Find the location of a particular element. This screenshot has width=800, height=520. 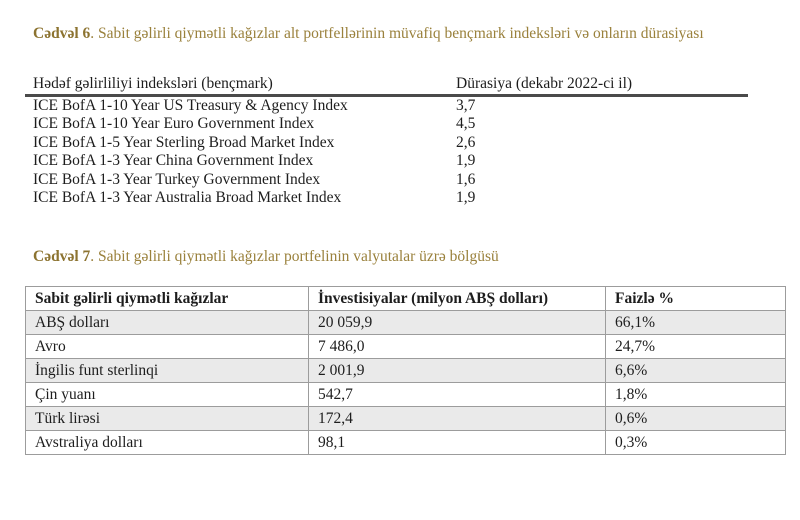

table-row: Çin yuanı 542,7 1,8% is located at coordinates (405, 394).